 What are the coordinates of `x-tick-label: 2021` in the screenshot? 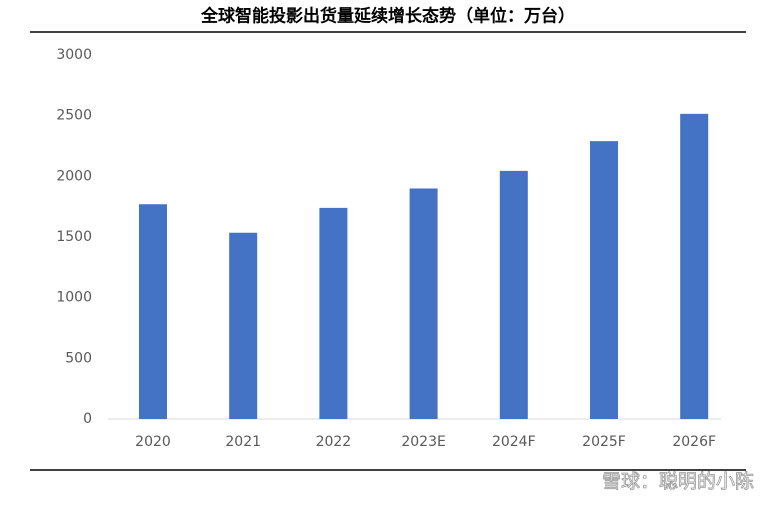 It's located at (243, 442).